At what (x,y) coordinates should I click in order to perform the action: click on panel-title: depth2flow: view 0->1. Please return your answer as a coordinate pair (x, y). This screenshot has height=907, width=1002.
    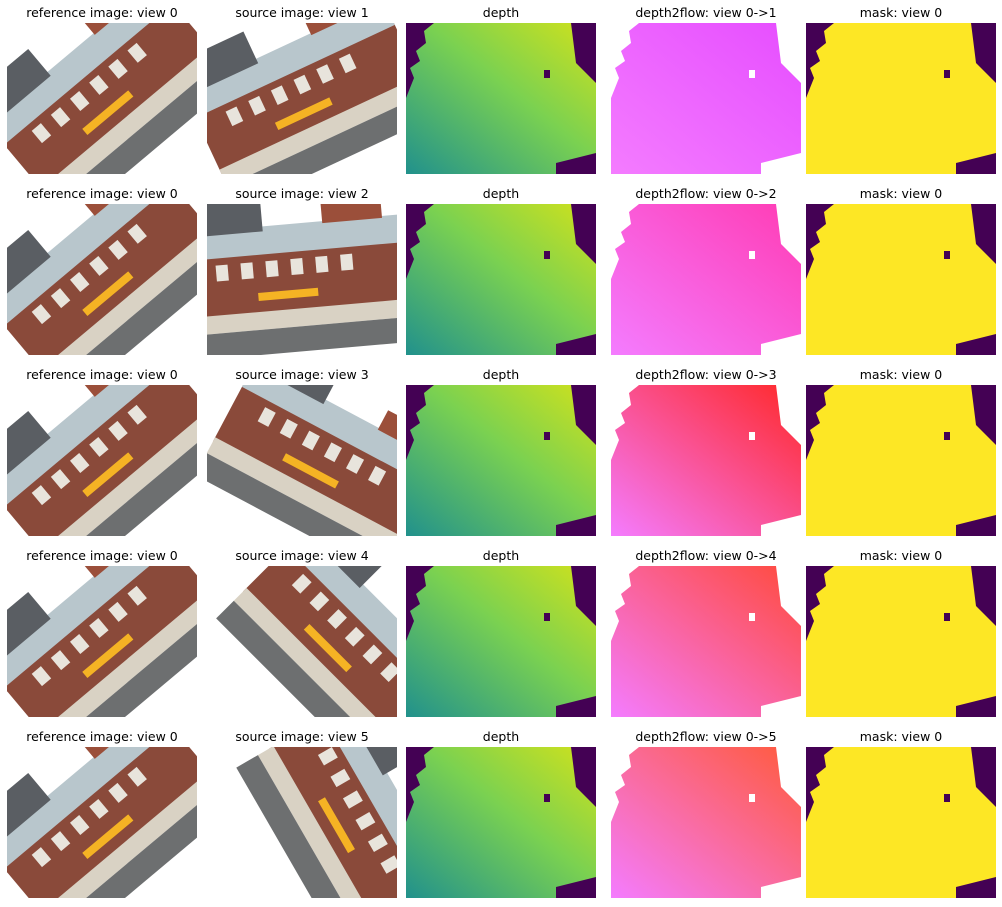
    Looking at the image, I should click on (706, 12).